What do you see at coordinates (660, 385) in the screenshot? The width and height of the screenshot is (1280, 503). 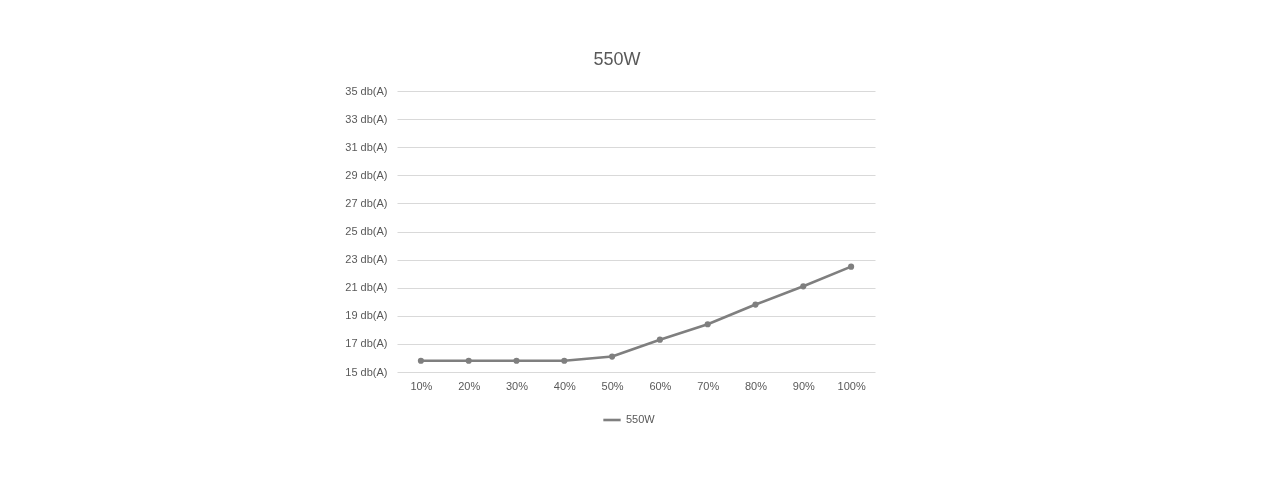 I see `x-tick-label: 60%` at bounding box center [660, 385].